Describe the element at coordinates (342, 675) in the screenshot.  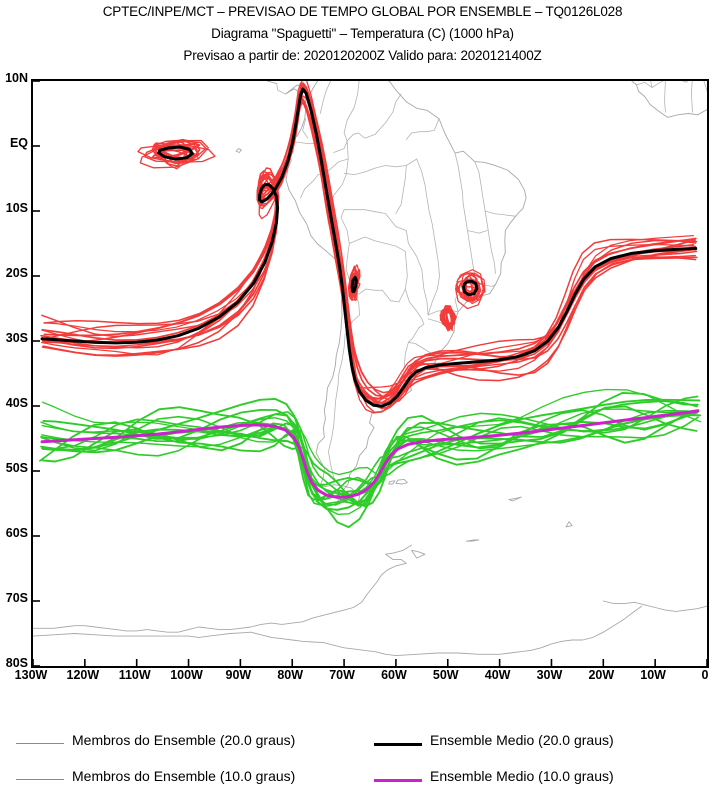
I see `x-tick-label: 70W` at that location.